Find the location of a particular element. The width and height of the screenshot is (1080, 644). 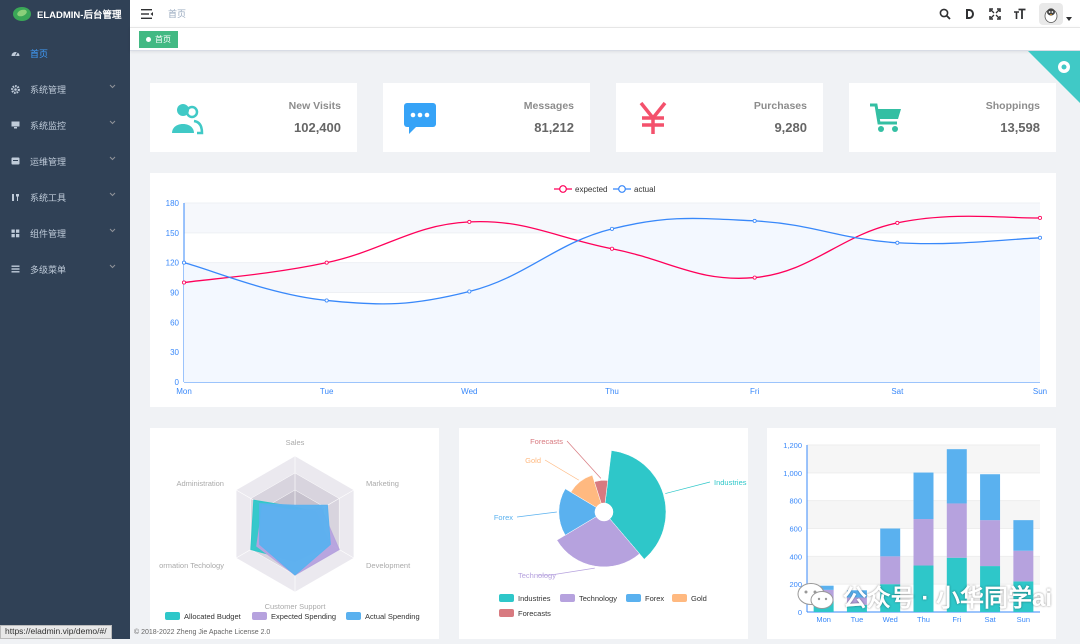

grid-icon is located at coordinates (15, 233).